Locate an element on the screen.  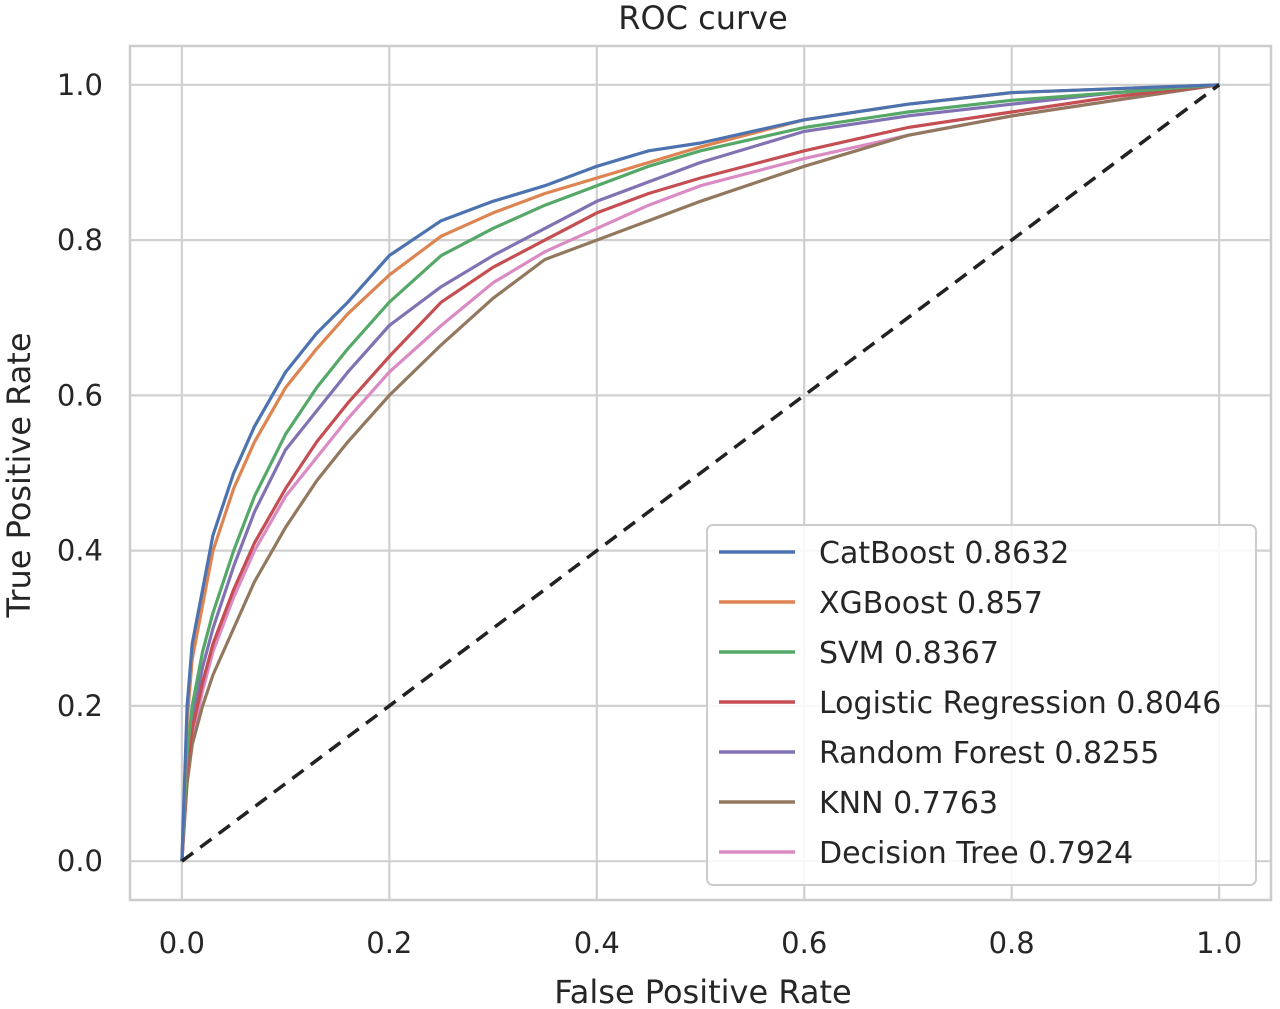
y-tick-label: 0.0 is located at coordinates (80, 861).